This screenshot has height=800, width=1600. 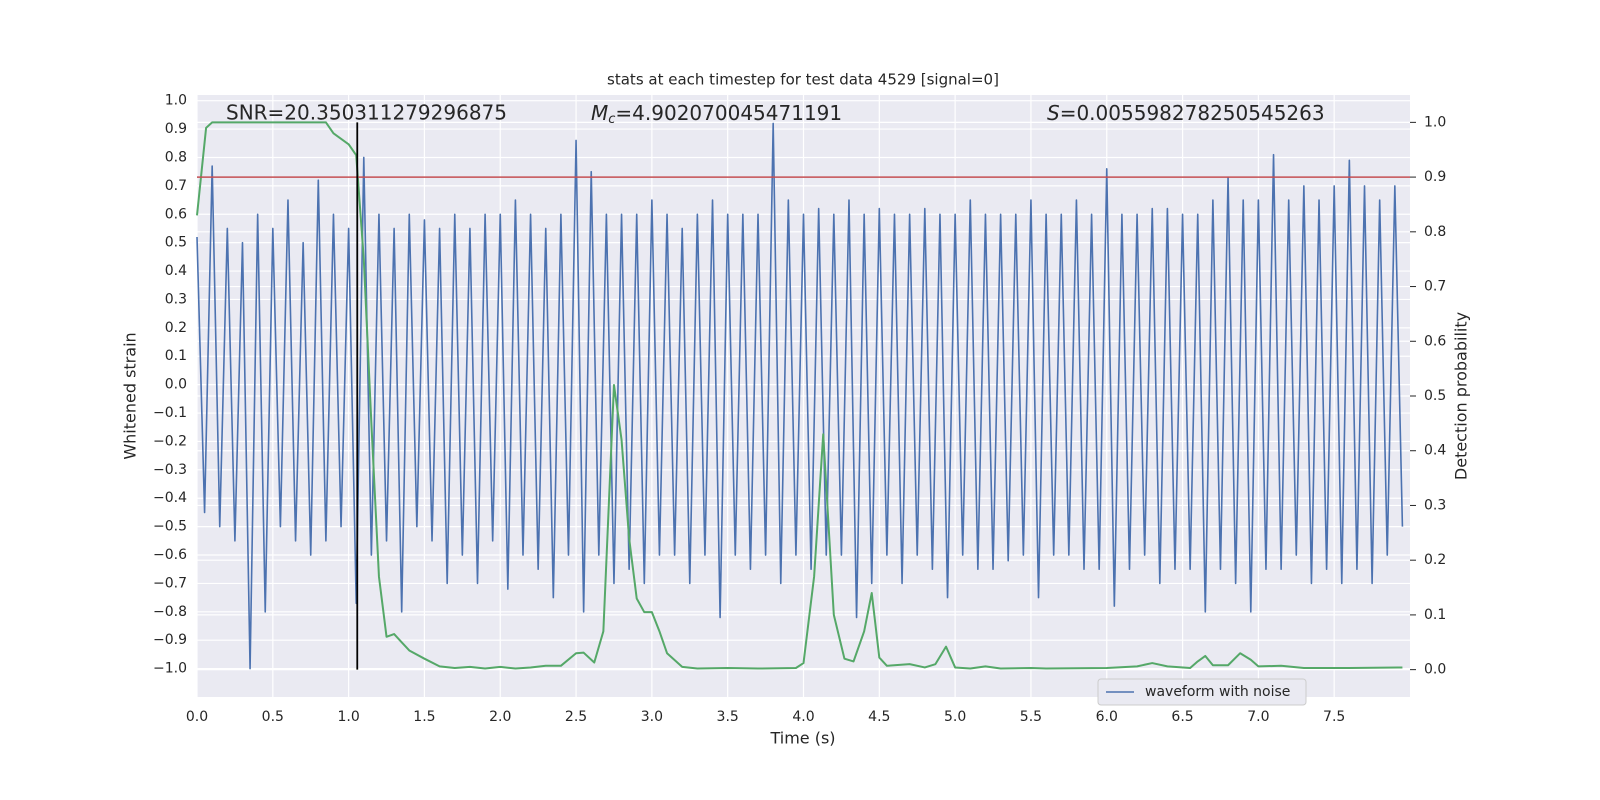 I want to click on y2-tick-label: 0.2, so click(x=1435, y=560).